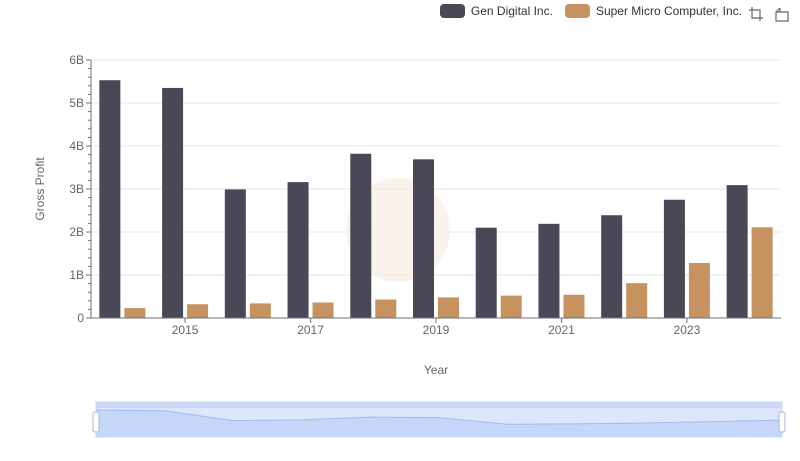 This screenshot has height=461, width=800. Describe the element at coordinates (756, 14) in the screenshot. I see `zoom-icon` at that location.